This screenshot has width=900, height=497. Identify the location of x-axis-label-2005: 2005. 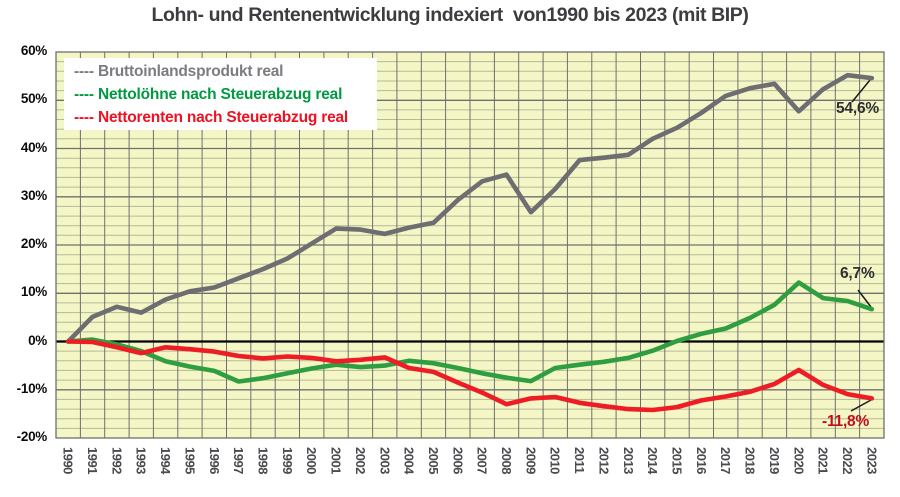
(433, 460).